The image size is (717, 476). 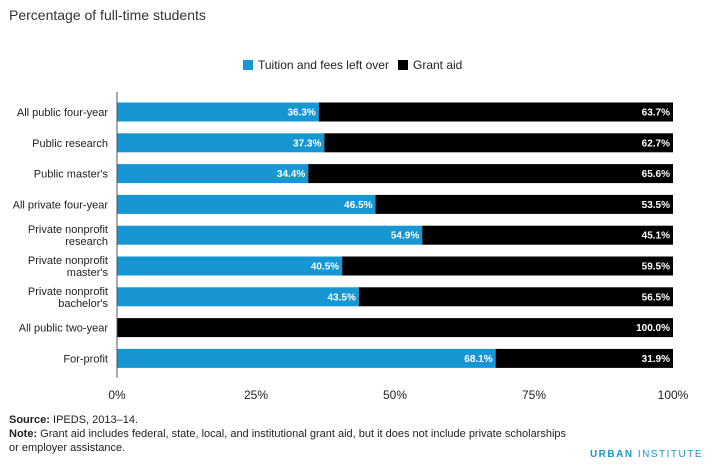 What do you see at coordinates (94, 420) in the screenshot?
I see `source-text: IPEDS, 2013–14.` at bounding box center [94, 420].